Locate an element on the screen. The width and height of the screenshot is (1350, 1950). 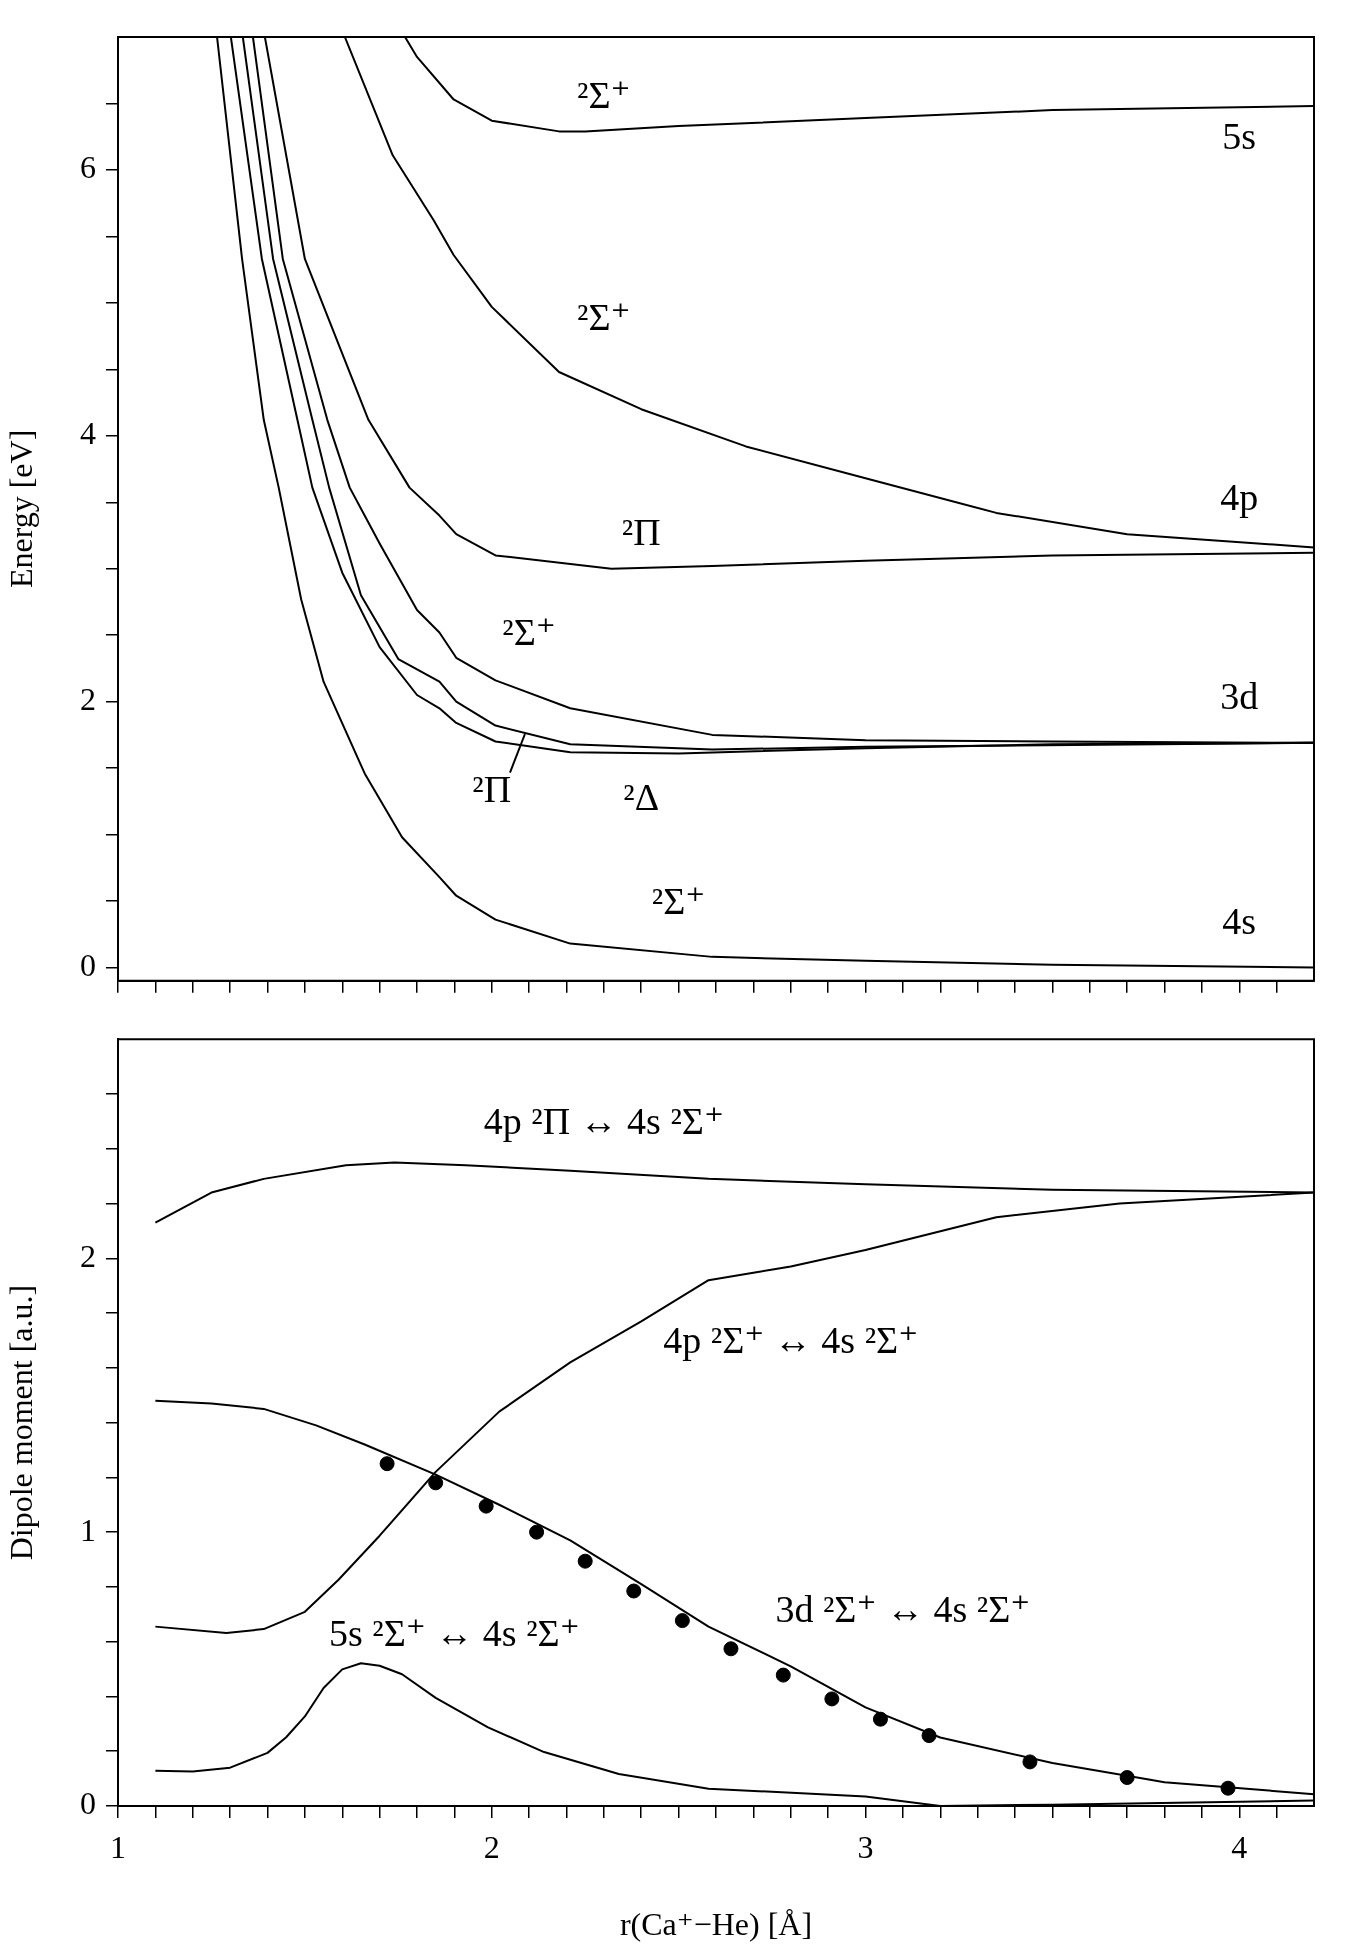
y-axis-title: Energy [eV] is located at coordinates (20, 509).